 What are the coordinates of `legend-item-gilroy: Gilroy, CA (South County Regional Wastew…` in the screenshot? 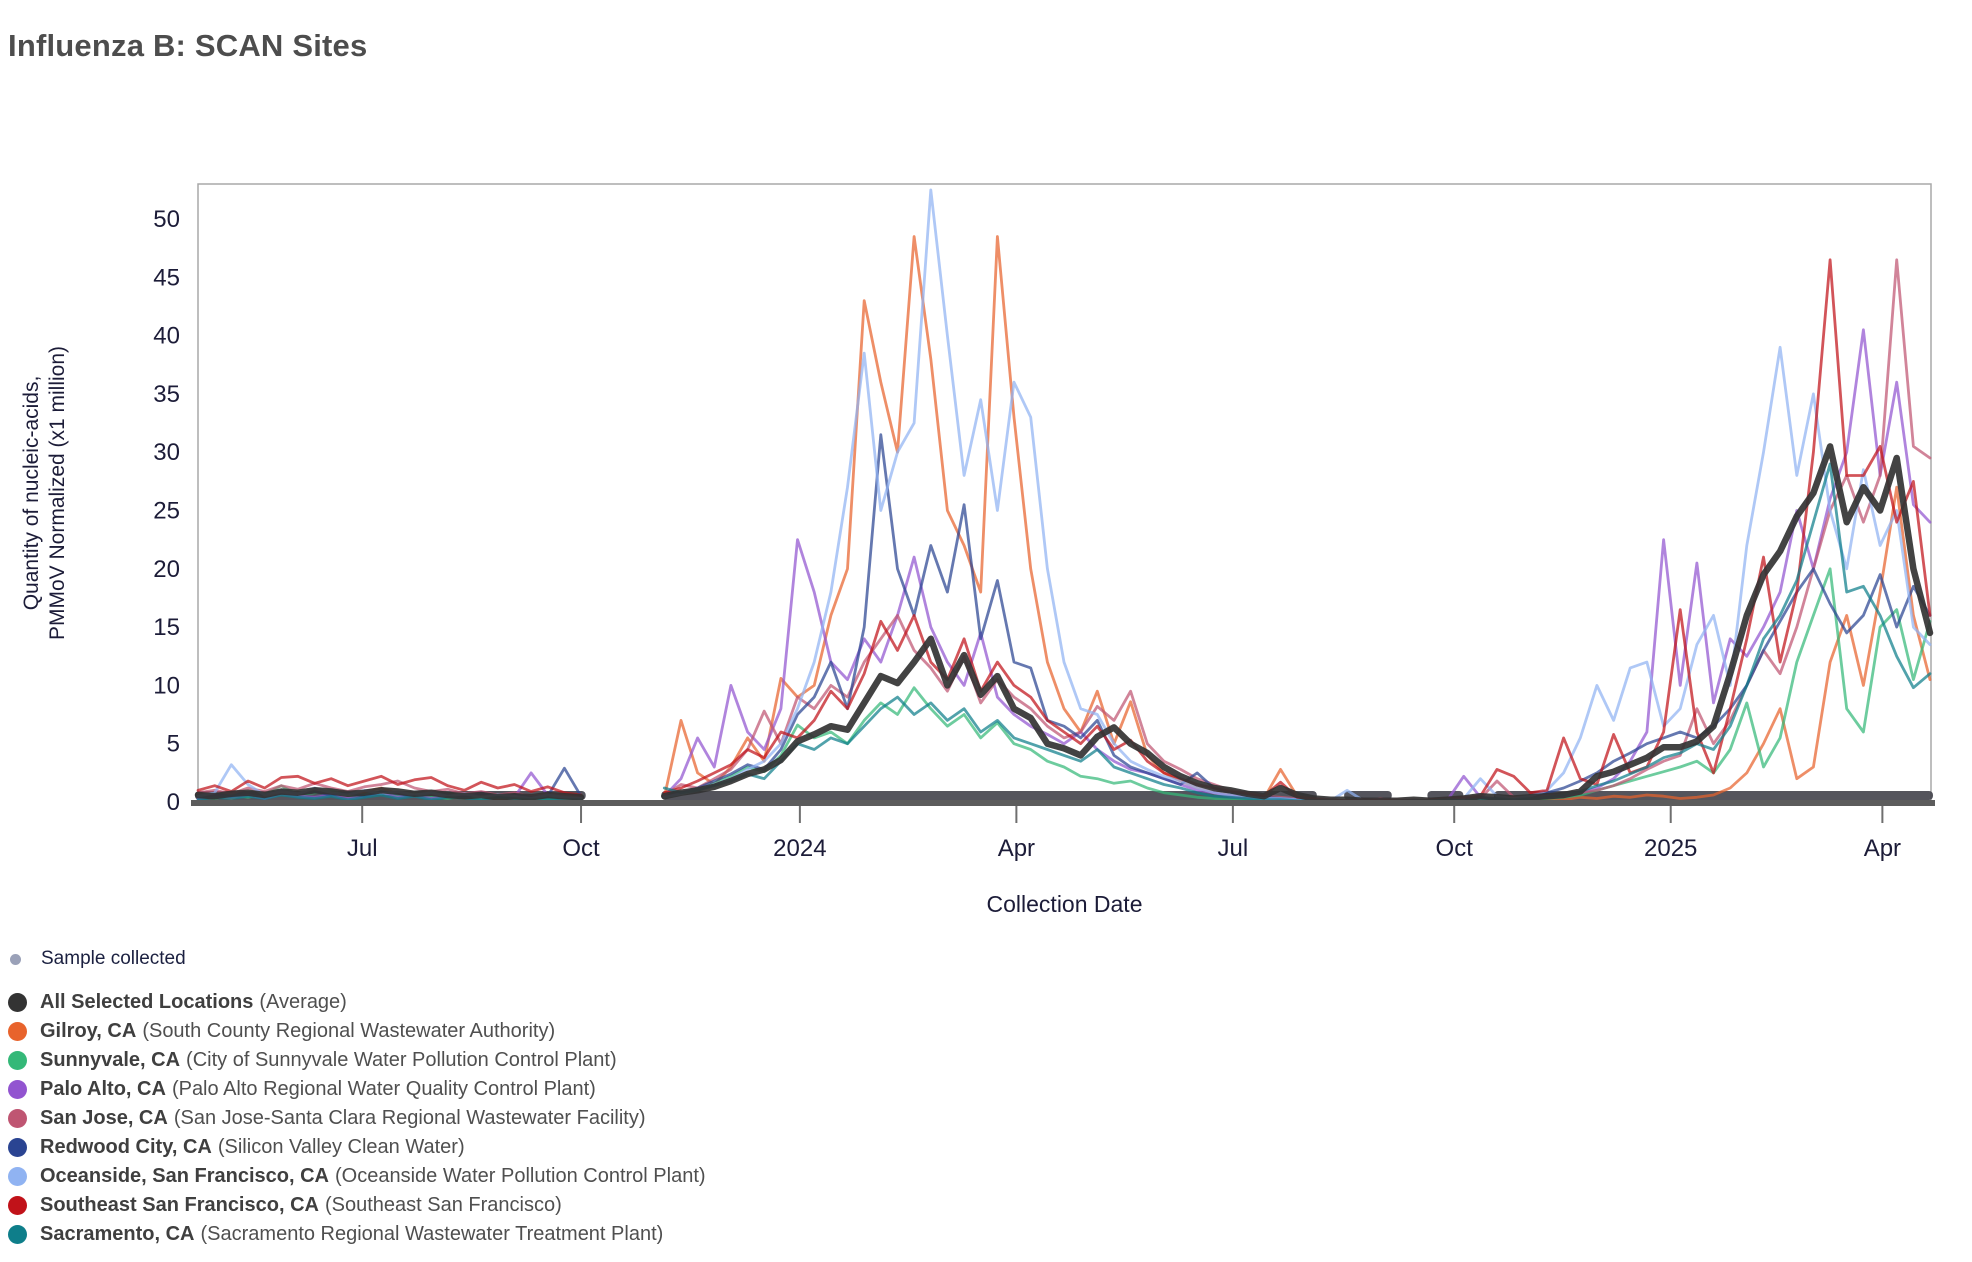 It's located at (357, 1031).